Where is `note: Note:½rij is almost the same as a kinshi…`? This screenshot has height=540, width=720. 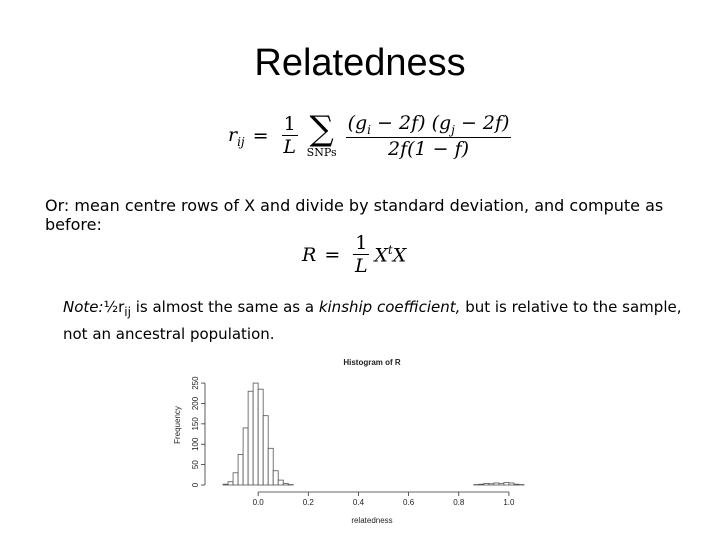
note: Note:½rij is almost the same as a kinshi… is located at coordinates (383, 320).